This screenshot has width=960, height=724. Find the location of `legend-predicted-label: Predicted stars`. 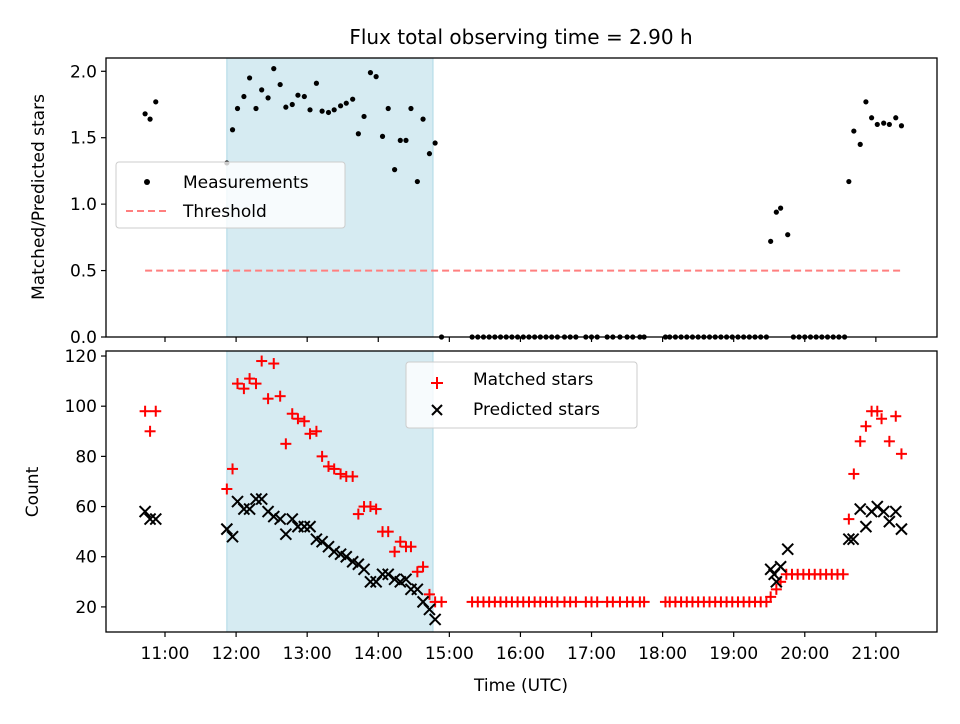

legend-predicted-label: Predicted stars is located at coordinates (536, 410).